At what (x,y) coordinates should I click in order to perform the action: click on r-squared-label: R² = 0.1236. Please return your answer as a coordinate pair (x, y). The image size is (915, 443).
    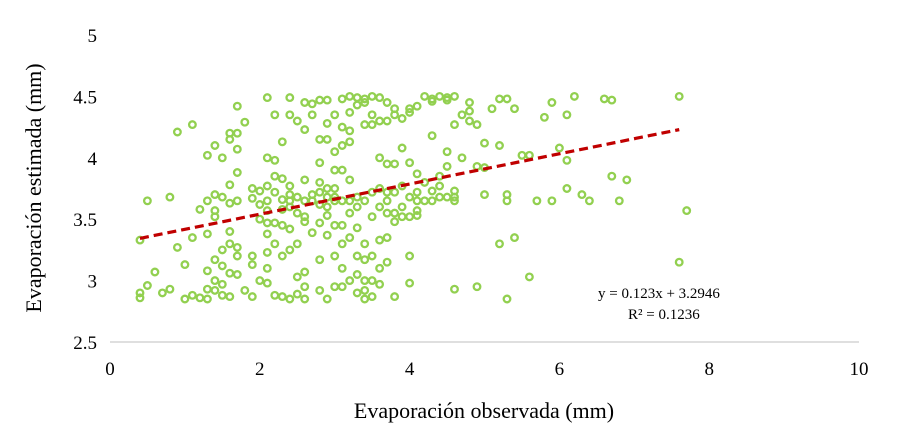
    Looking at the image, I should click on (664, 315).